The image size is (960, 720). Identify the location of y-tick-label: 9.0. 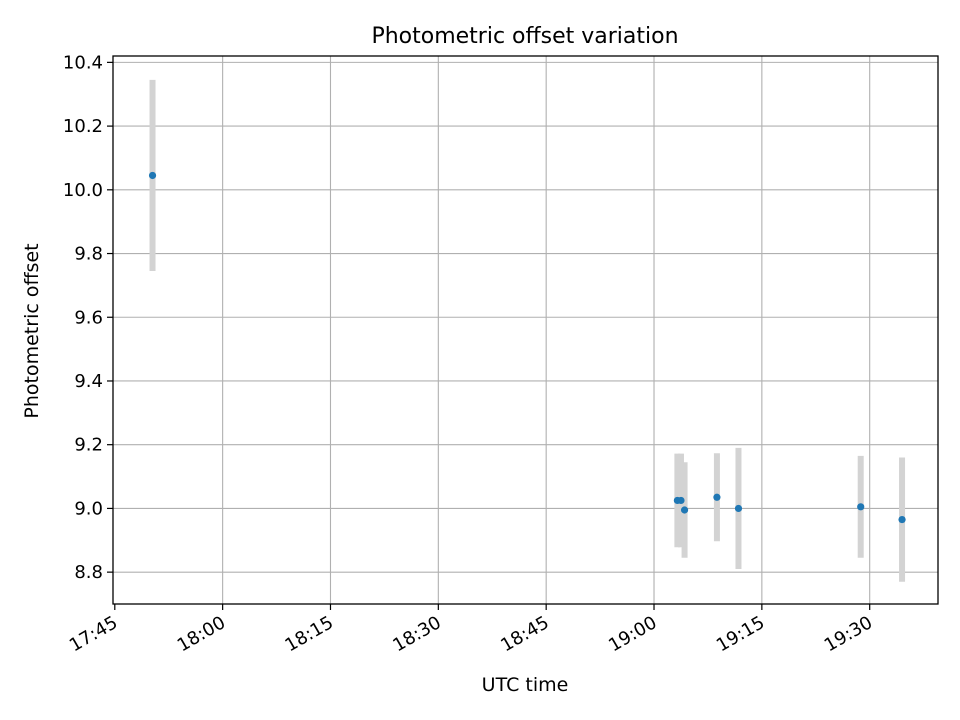
(88, 508).